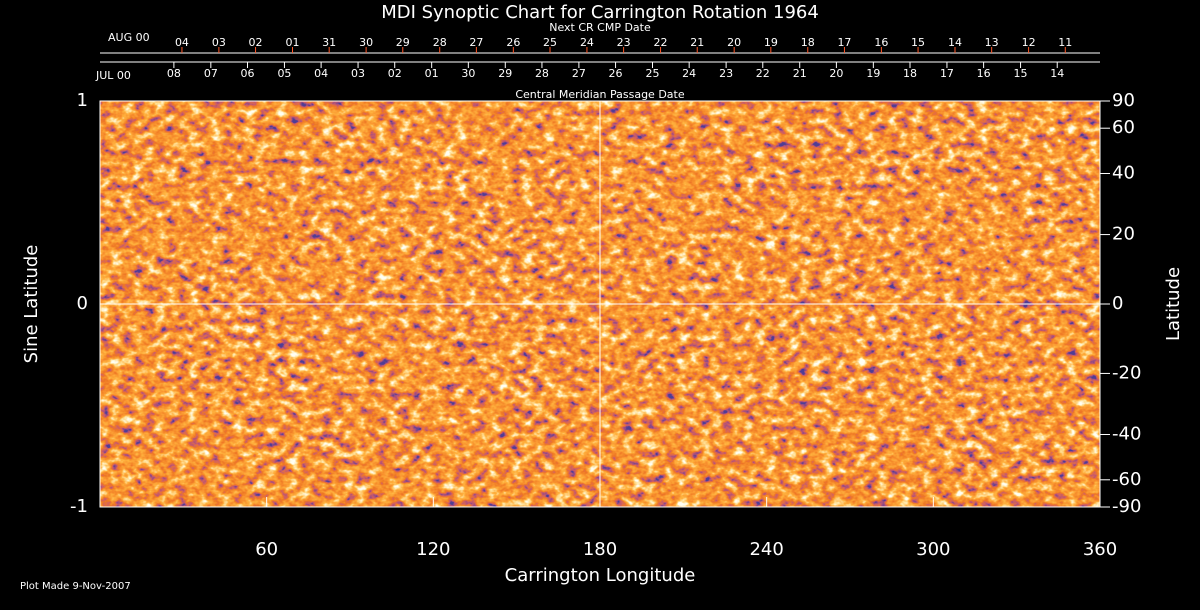  I want to click on y-tick-label: -1, so click(79, 506).